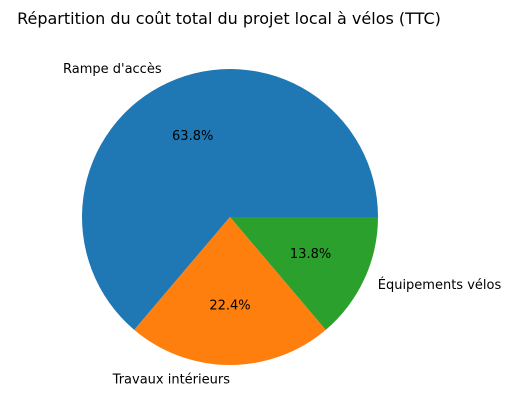 The width and height of the screenshot is (518, 416). Describe the element at coordinates (112, 69) in the screenshot. I see `pie-category-label-rampe-d-acces: Rampe d'accès` at that location.